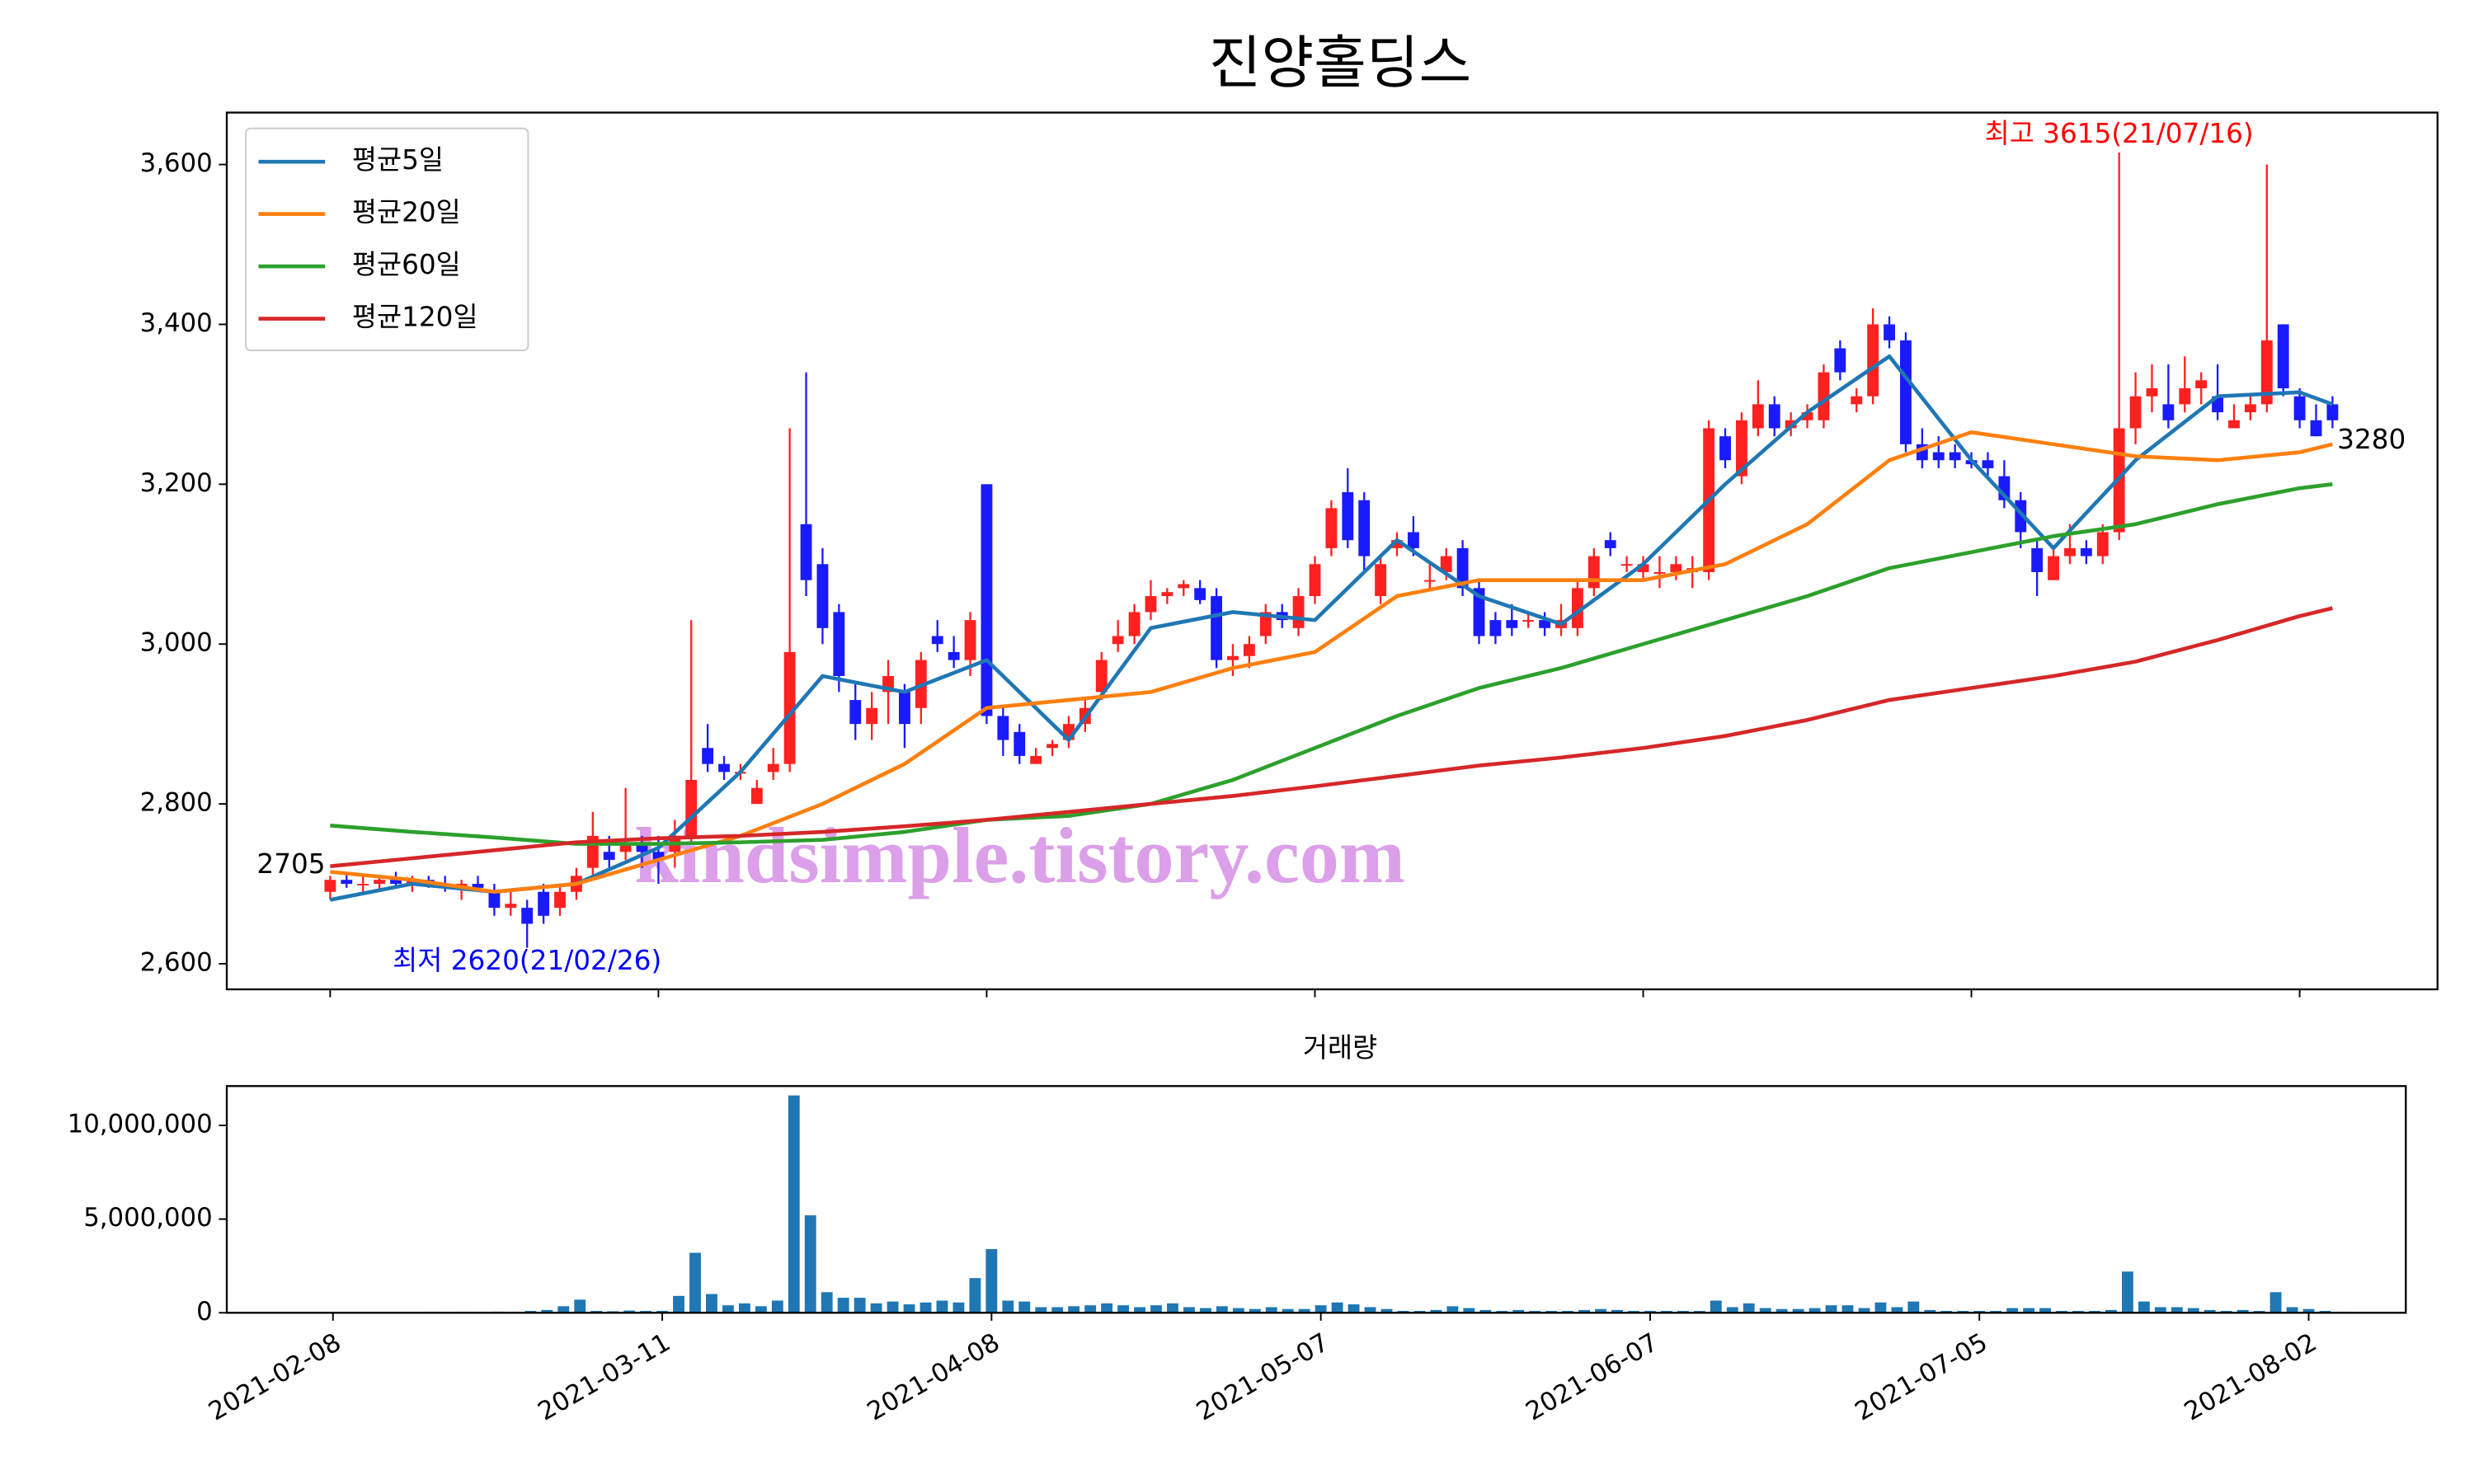  I want to click on legend-label: 평균20일, so click(406, 212).